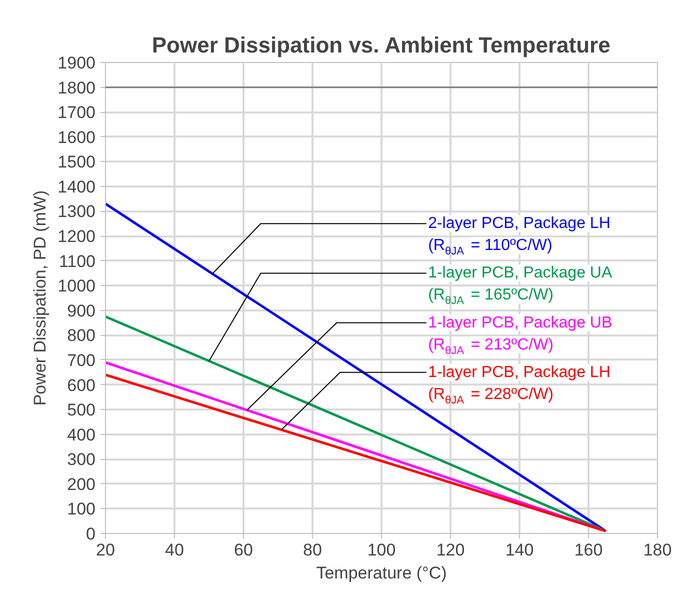  Describe the element at coordinates (81, 360) in the screenshot. I see `y-tick-label: 700` at that location.